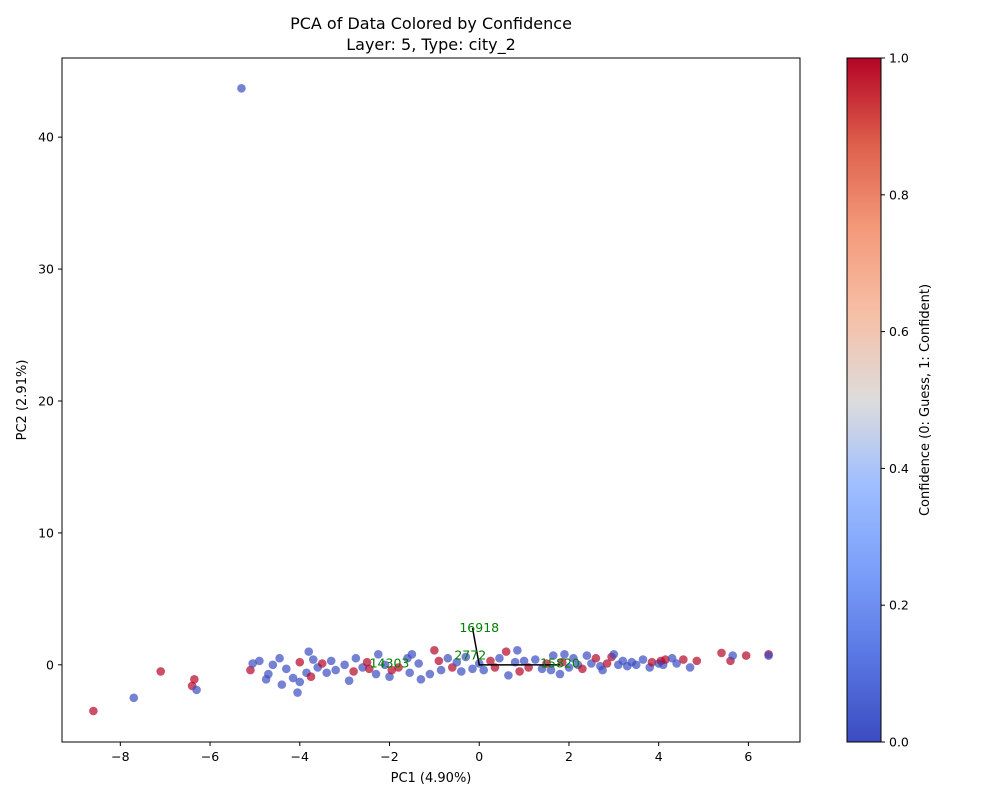 This screenshot has height=800, width=1000. Describe the element at coordinates (479, 627) in the screenshot. I see `annotation-label: 16918` at that location.